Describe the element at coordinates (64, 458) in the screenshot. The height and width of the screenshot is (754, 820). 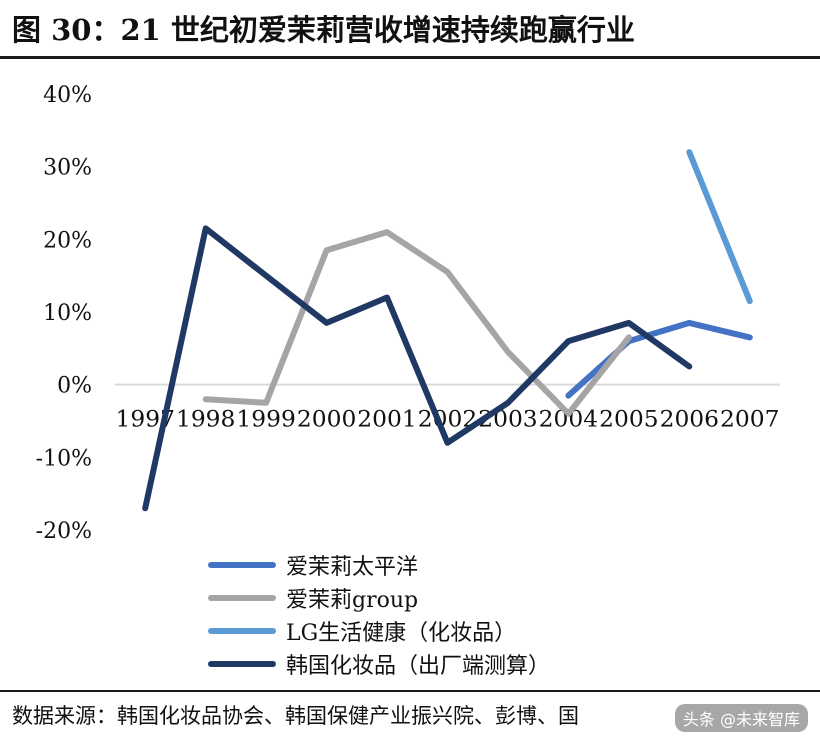
I see `y-tick-label: -10%` at that location.